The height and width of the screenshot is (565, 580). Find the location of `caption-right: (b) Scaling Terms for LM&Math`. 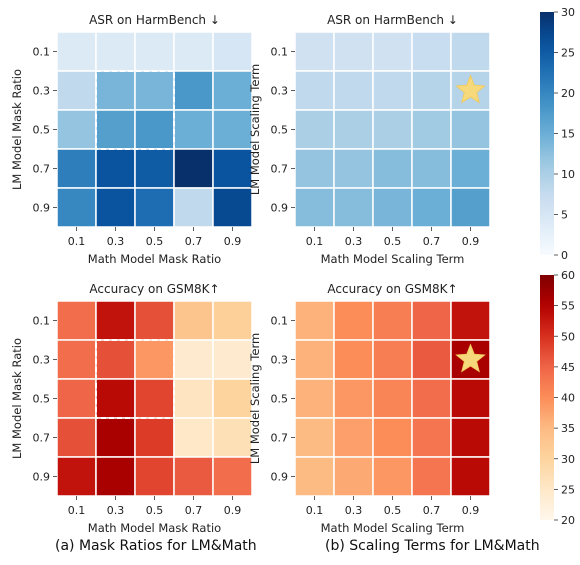

caption-right: (b) Scaling Terms for LM&Math is located at coordinates (432, 546).